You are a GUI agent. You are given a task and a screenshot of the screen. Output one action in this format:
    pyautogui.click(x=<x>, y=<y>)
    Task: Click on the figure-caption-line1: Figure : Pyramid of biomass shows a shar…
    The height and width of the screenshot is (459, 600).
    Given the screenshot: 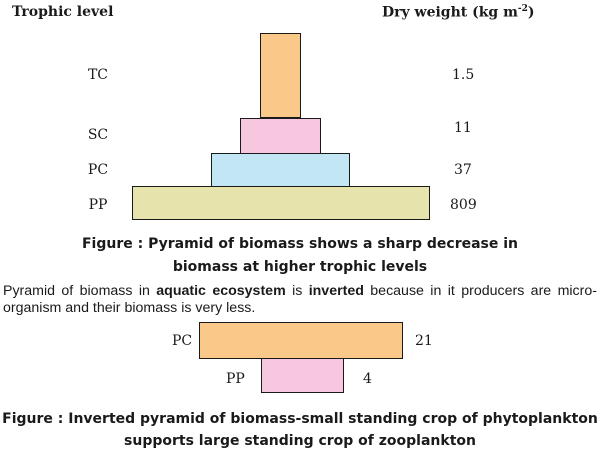 What is the action you would take?
    pyautogui.click(x=300, y=244)
    